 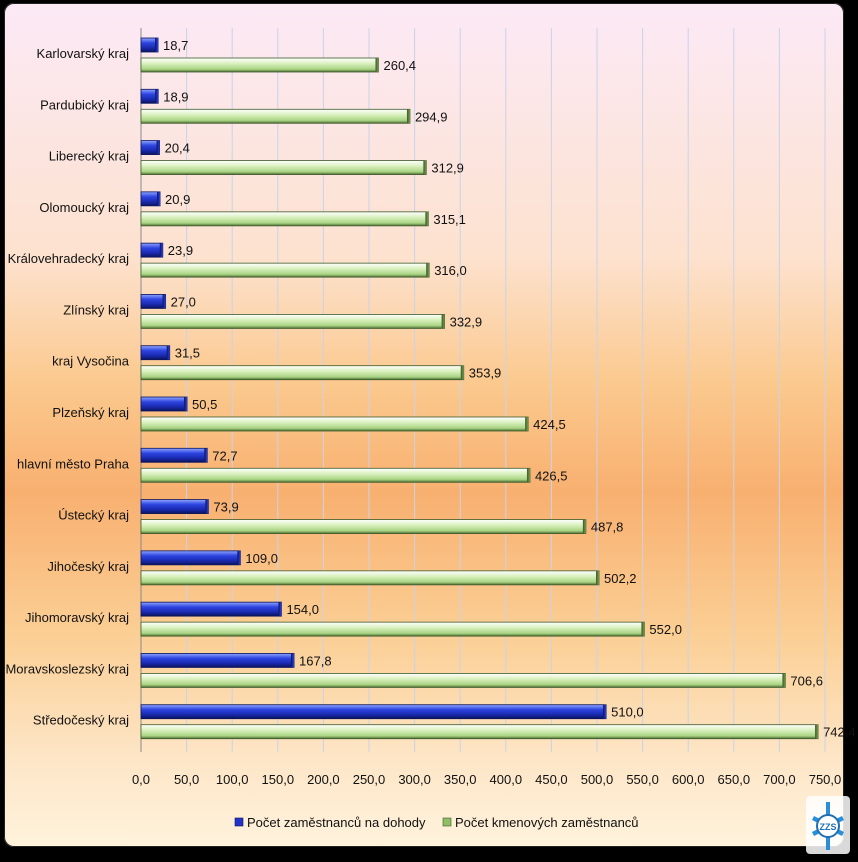 What do you see at coordinates (225, 507) in the screenshot?
I see `data-label-dohody: 73,9` at bounding box center [225, 507].